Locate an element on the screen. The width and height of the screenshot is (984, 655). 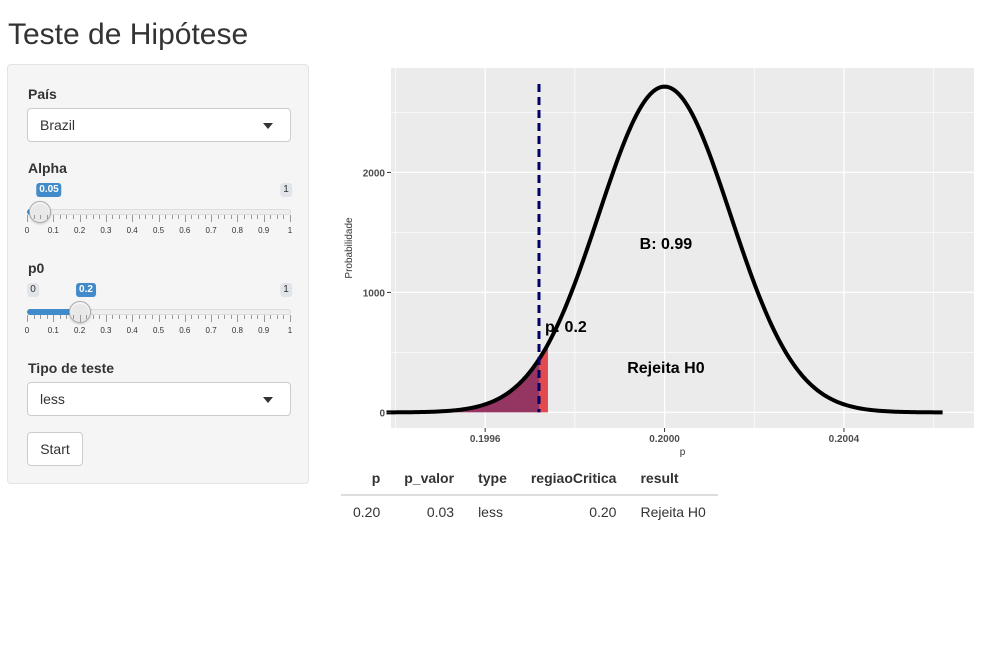
x-axis-label: p is located at coordinates (683, 452).